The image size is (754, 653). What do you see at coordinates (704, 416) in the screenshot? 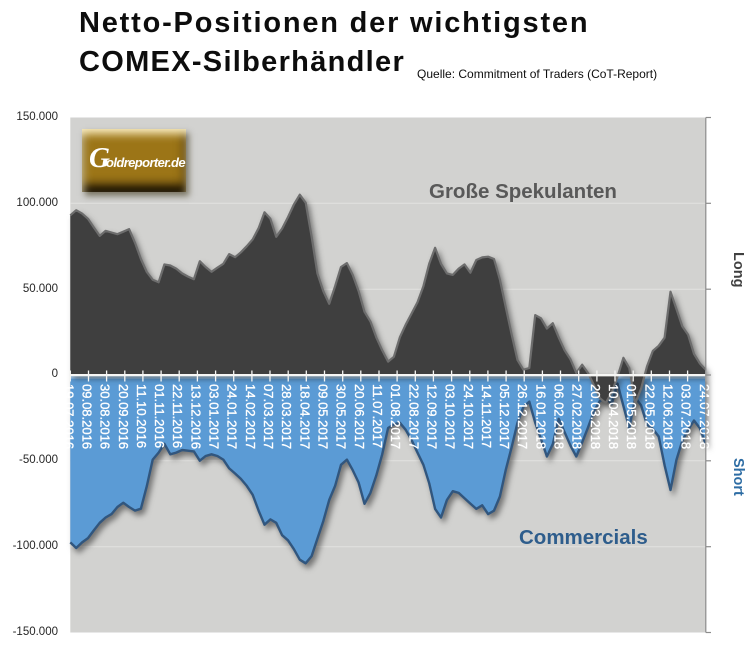
I see `svg-text: 24.07.2018` at bounding box center [704, 416].